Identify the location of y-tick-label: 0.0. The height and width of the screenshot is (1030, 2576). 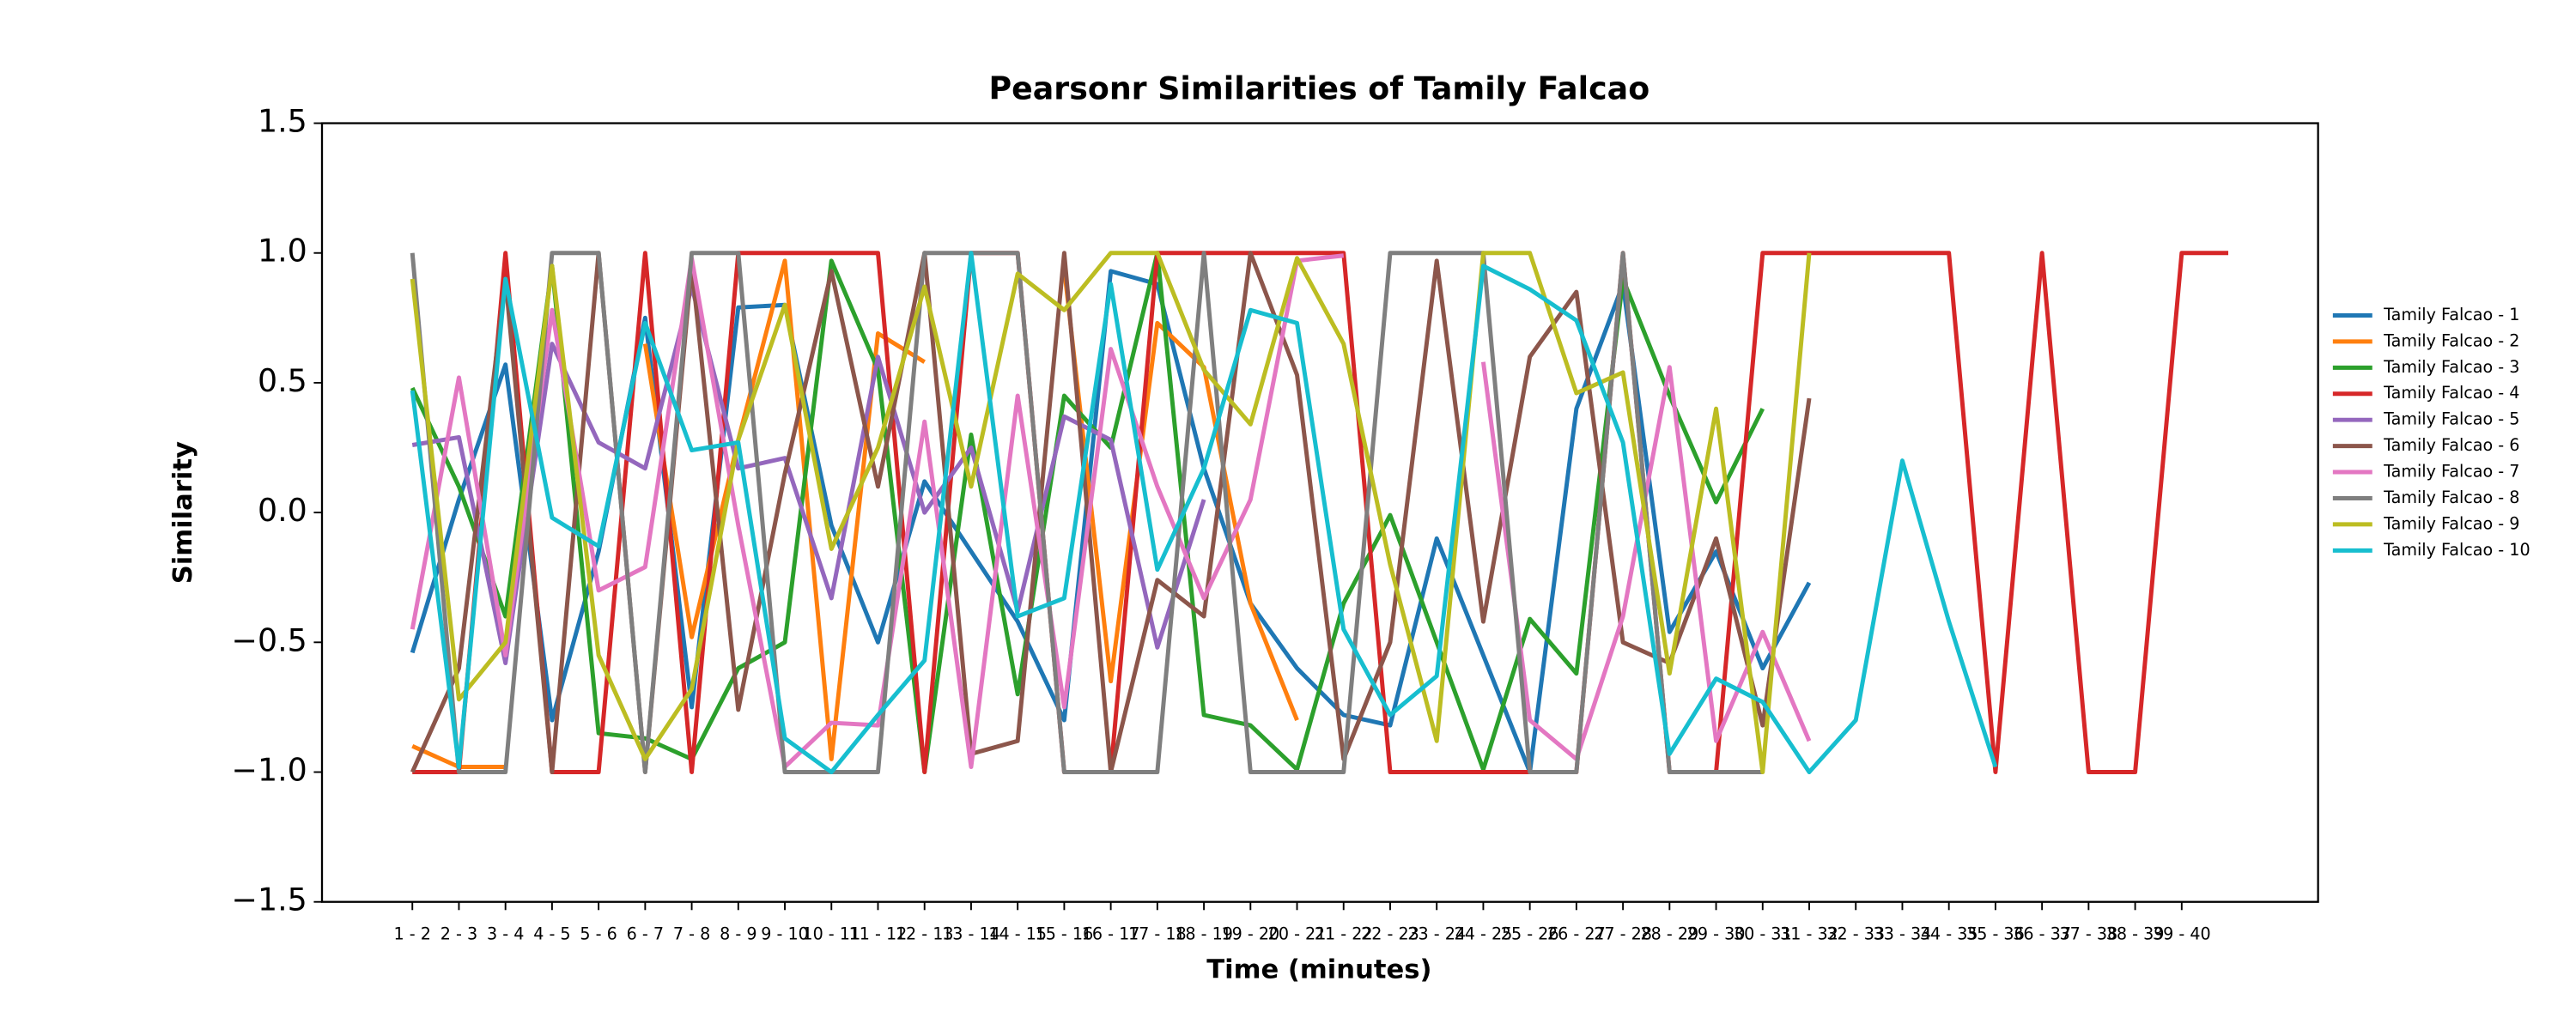
(282, 510).